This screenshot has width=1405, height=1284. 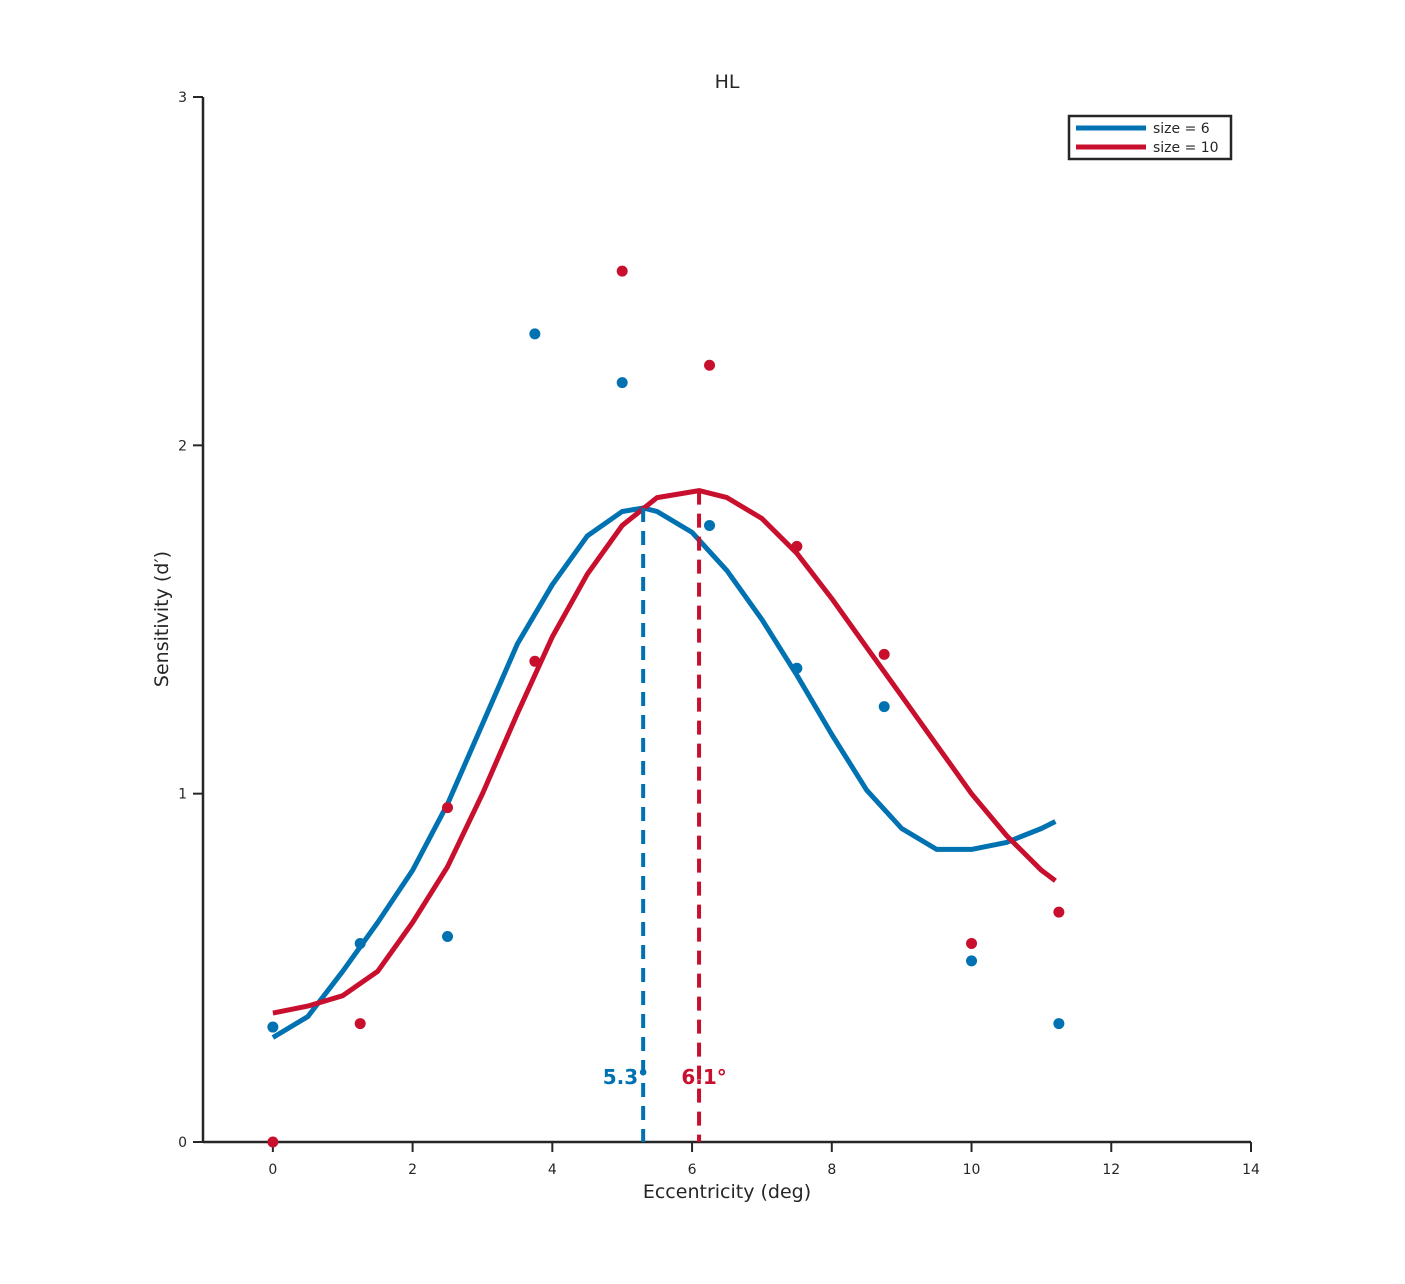 I want to click on x-tick-label: 0, so click(x=272, y=1170).